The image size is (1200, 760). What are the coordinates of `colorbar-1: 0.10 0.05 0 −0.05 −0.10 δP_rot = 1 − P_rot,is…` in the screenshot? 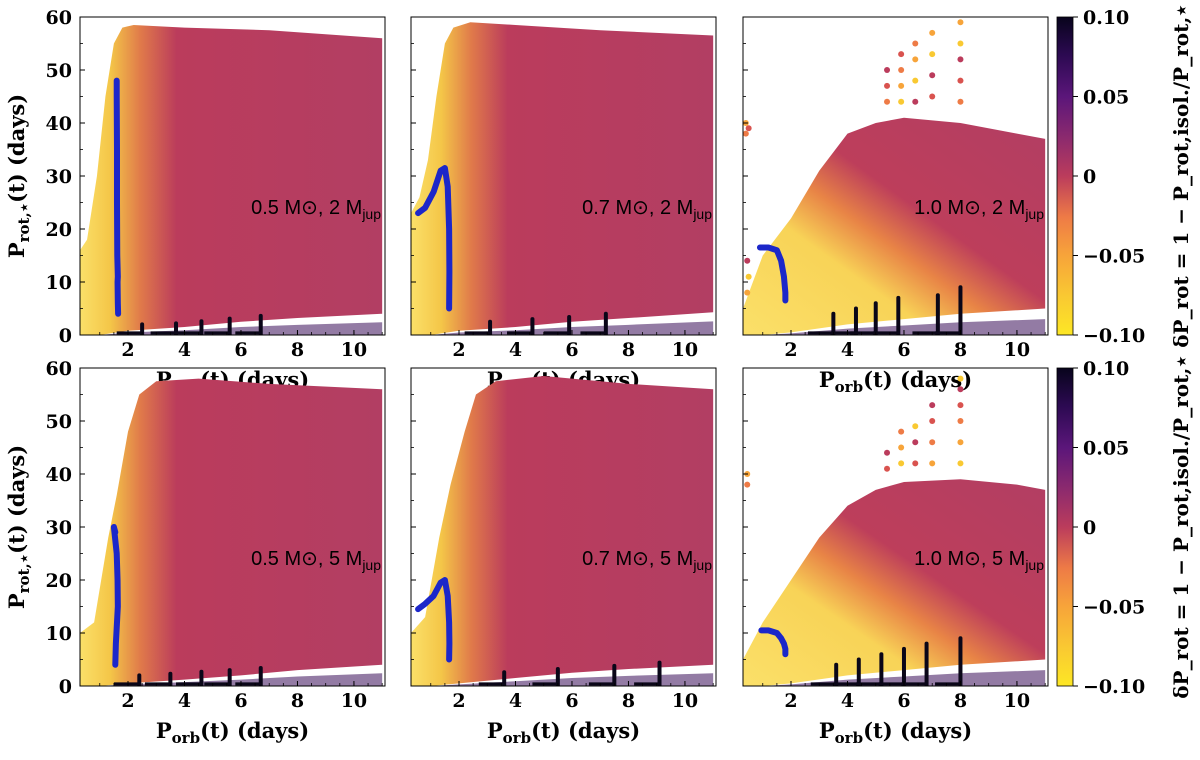 It's located at (1124, 176).